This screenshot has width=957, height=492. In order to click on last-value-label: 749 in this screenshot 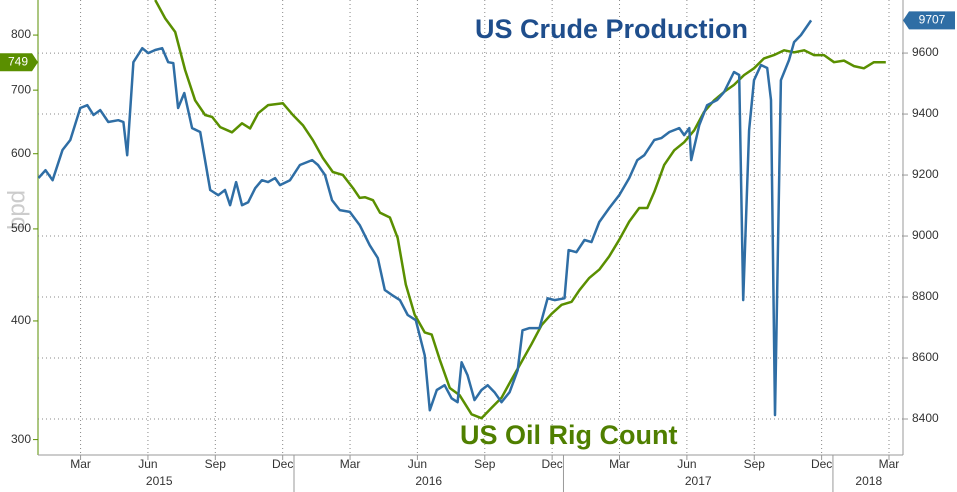, I will do `click(18, 61)`.